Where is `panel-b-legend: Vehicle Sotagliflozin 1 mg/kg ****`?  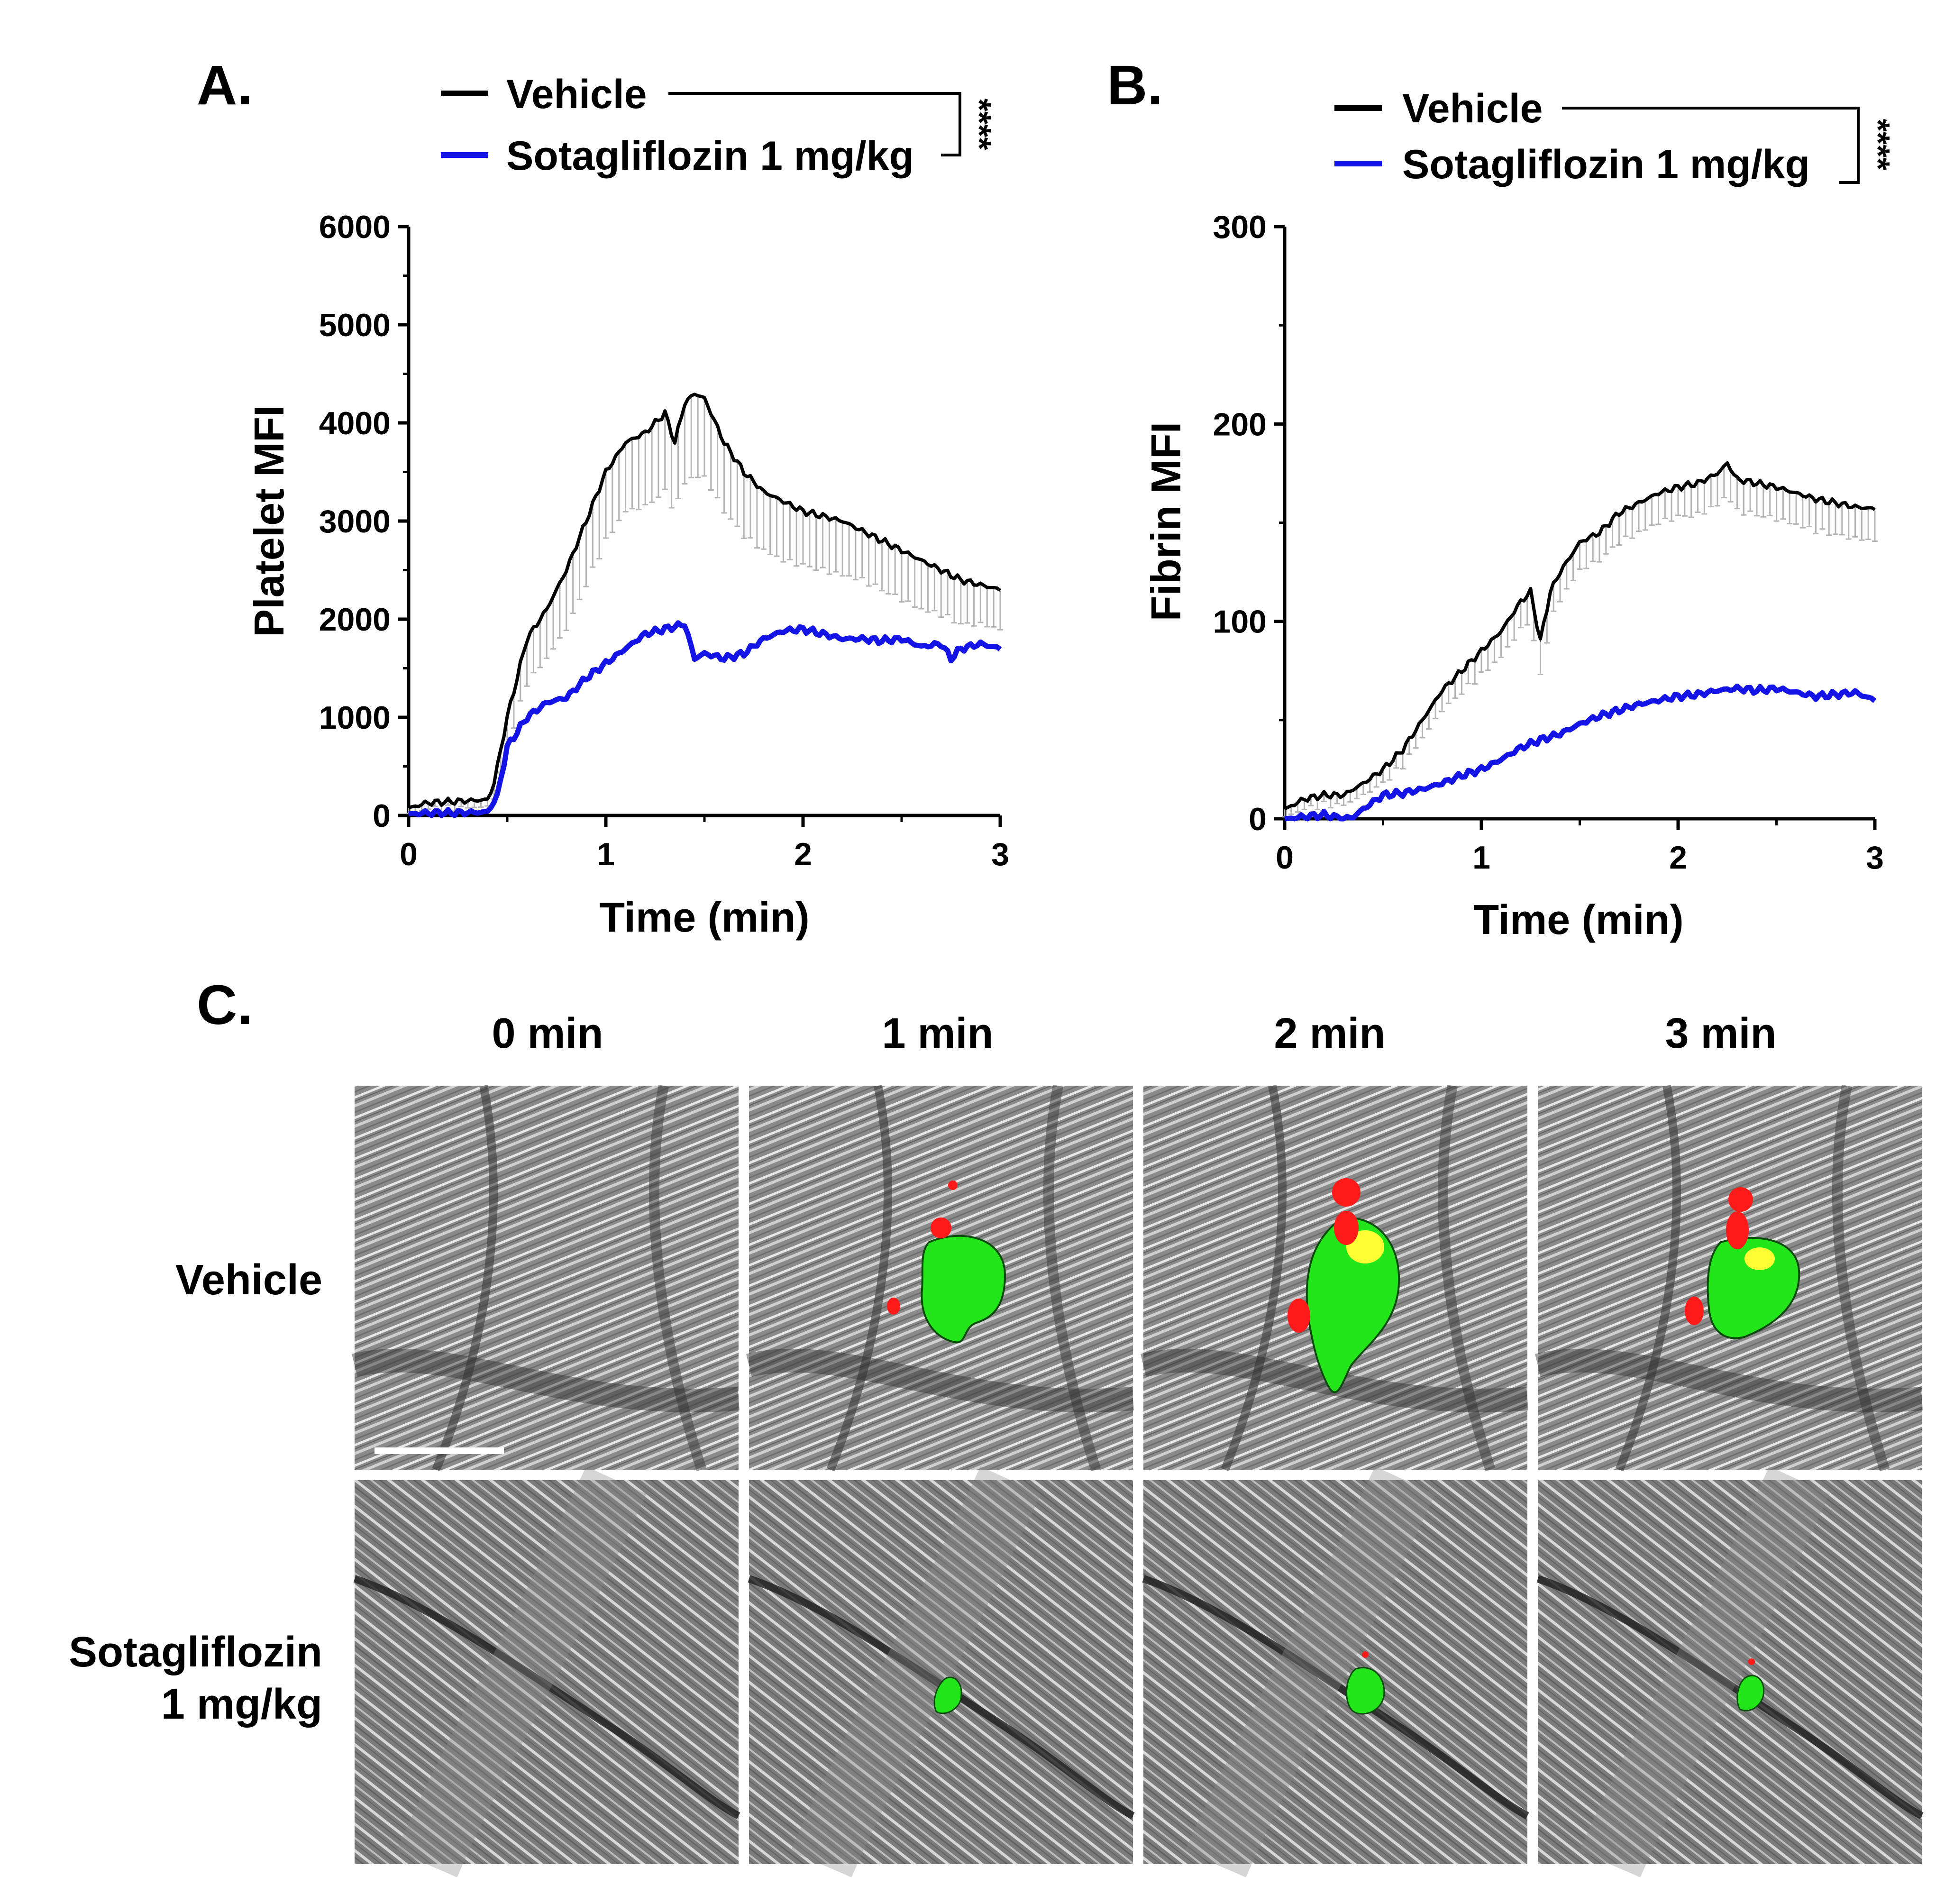 panel-b-legend: Vehicle Sotagliflozin 1 mg/kg **** is located at coordinates (1615, 137).